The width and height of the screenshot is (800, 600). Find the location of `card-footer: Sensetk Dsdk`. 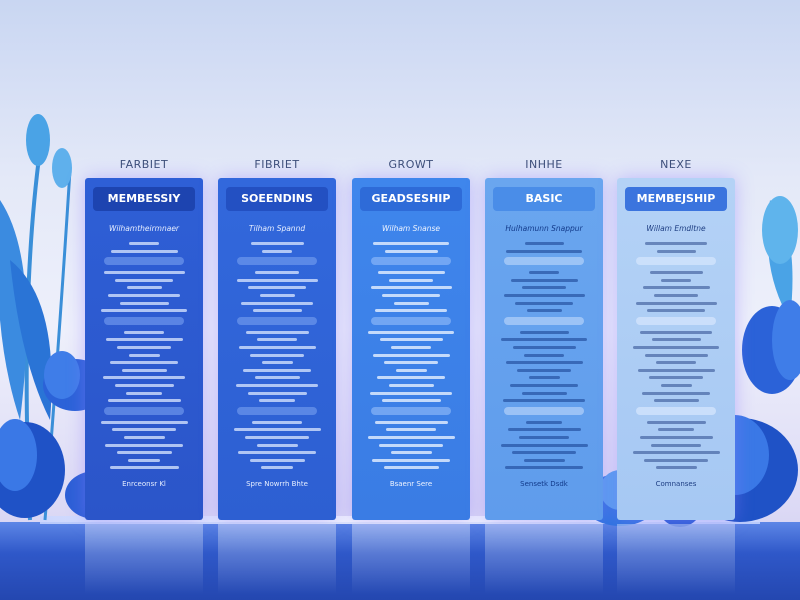

card-footer: Sensetk Dsdk is located at coordinates (544, 484).